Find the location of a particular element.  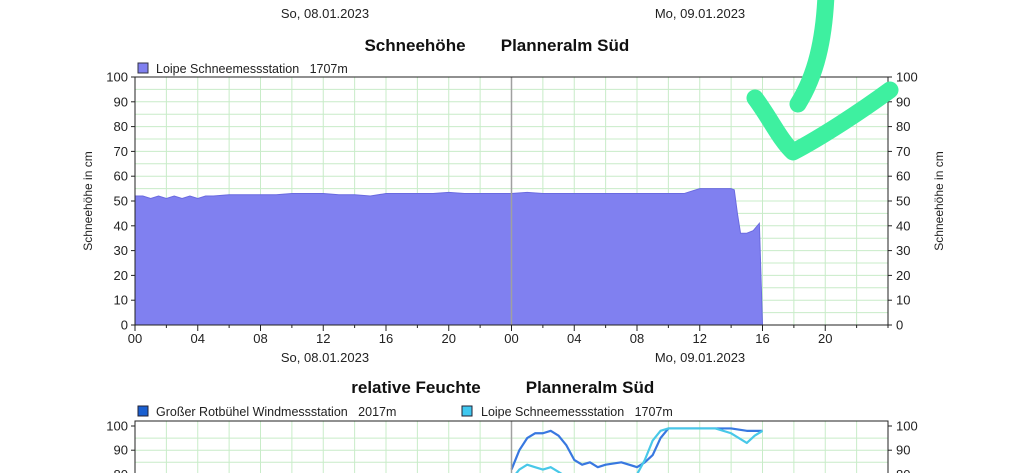

top-date-label-2: Mo, 09.01.2023 is located at coordinates (700, 13).